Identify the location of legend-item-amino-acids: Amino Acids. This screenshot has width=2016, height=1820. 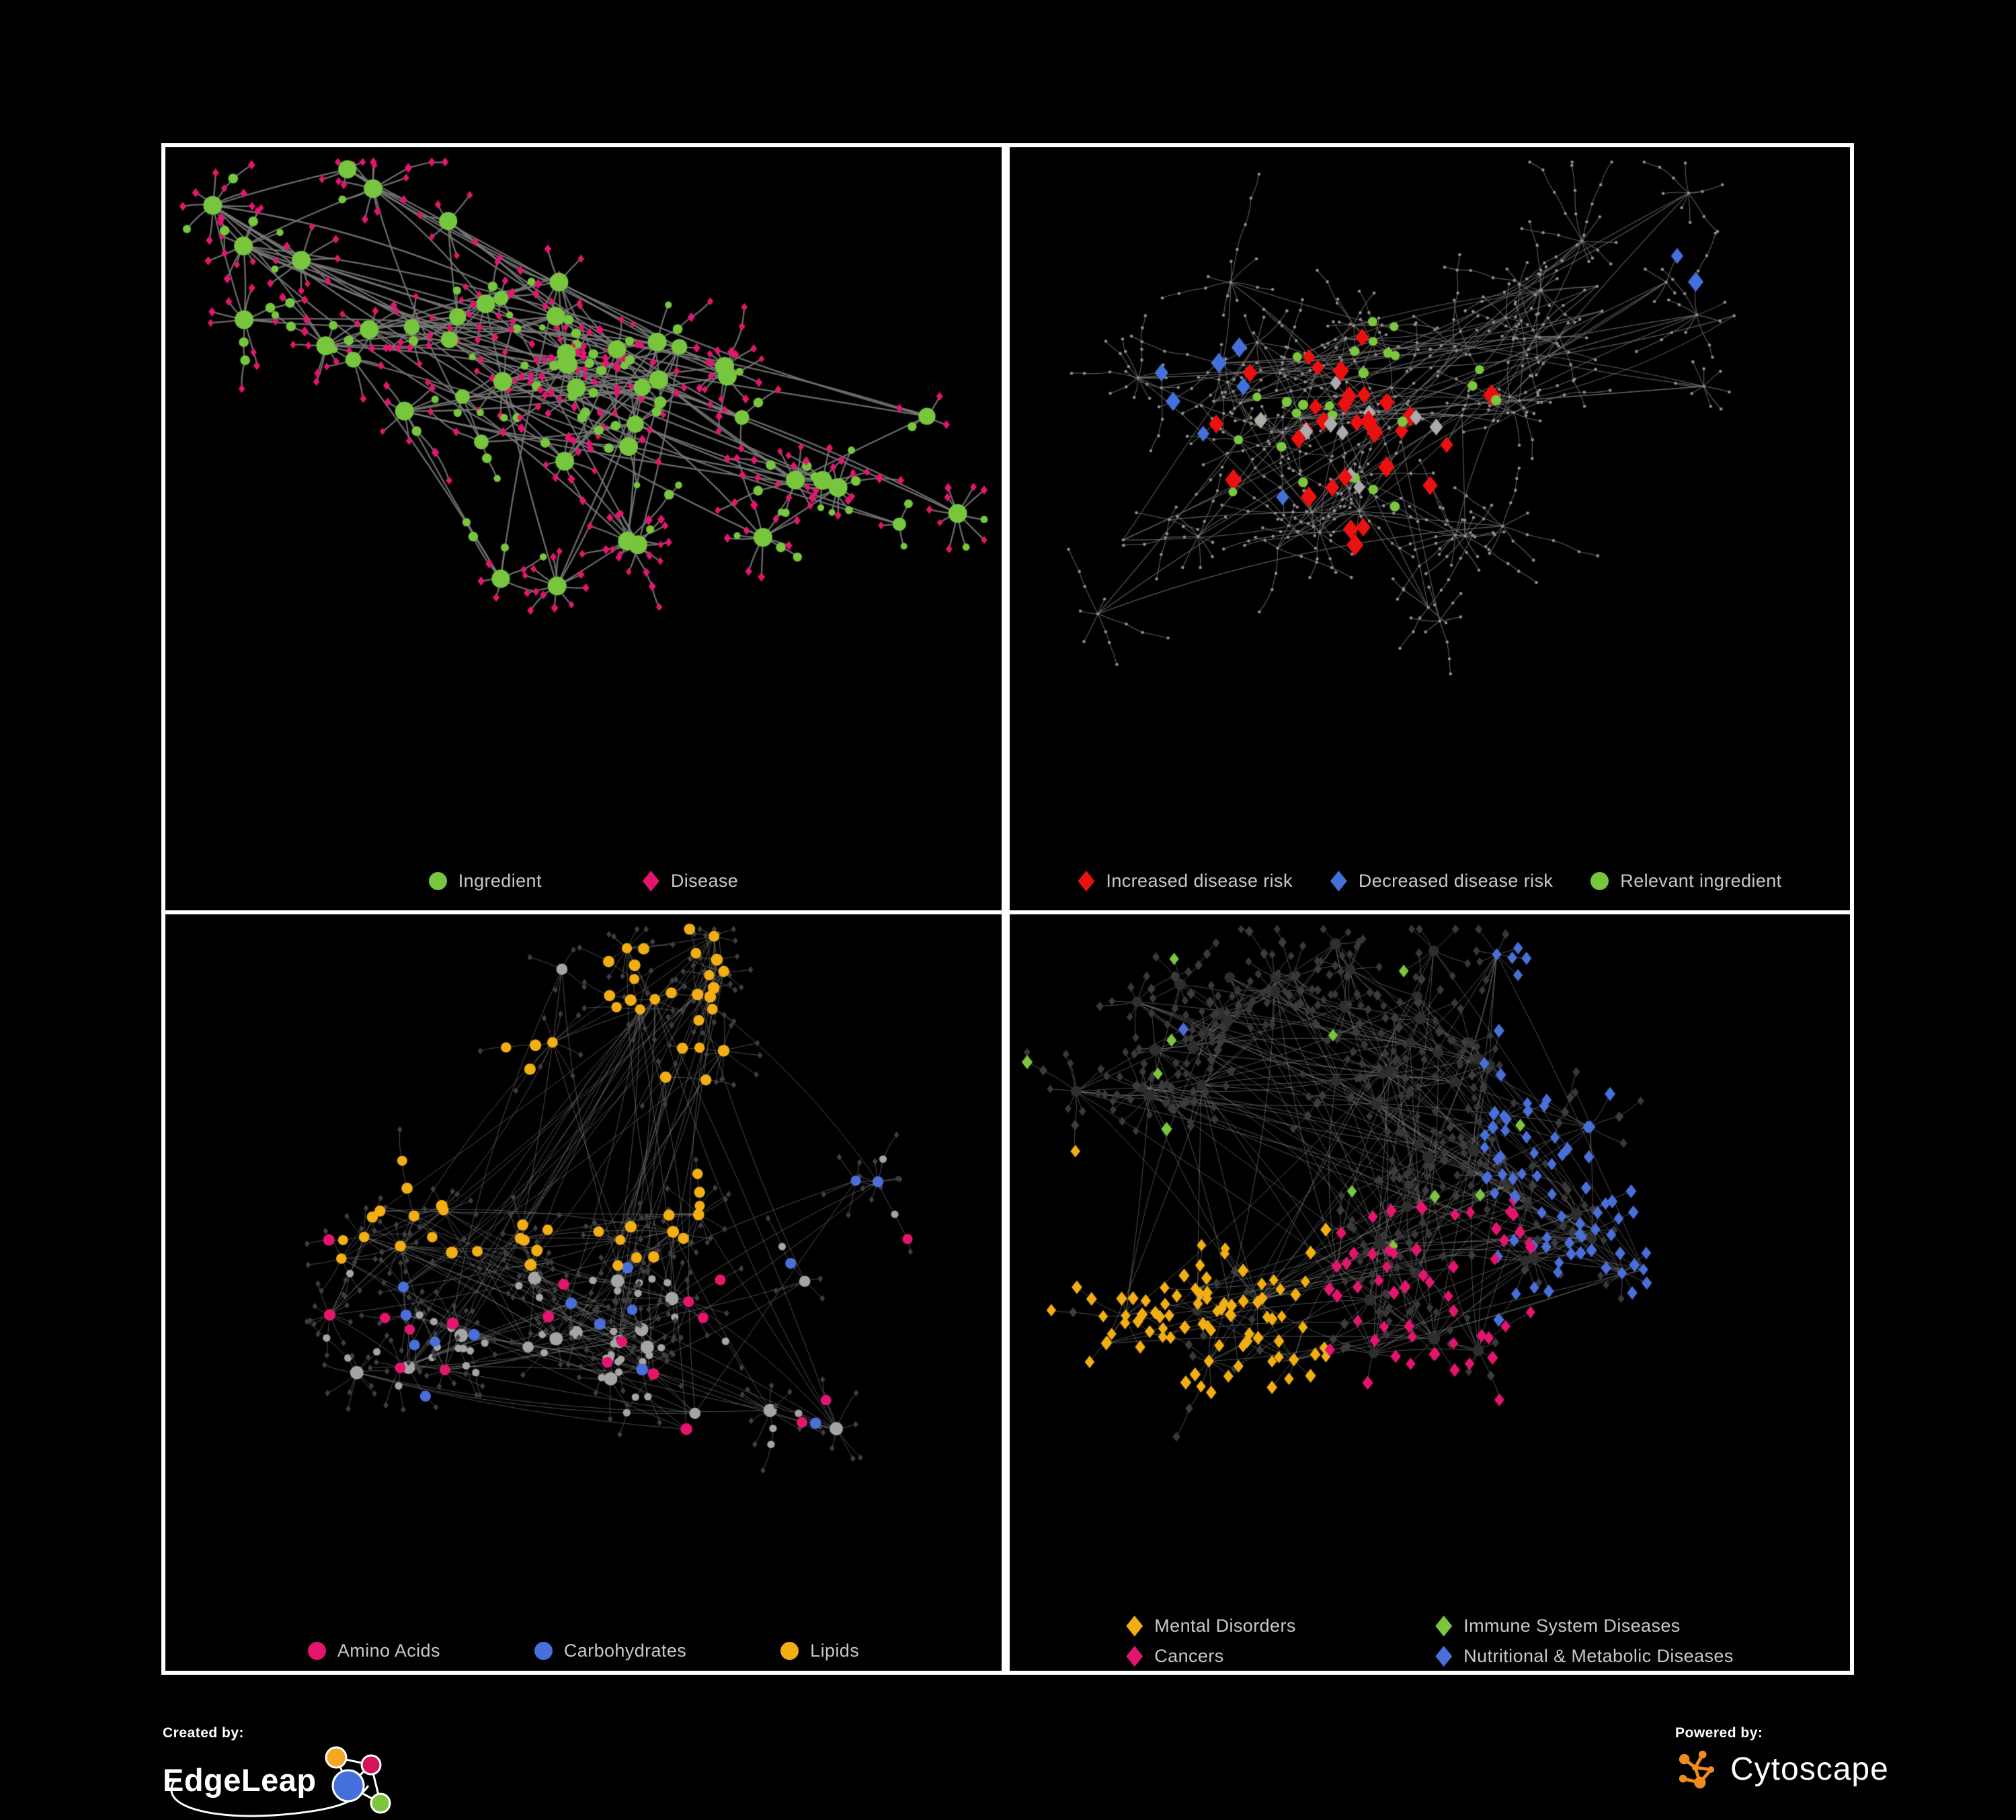
(373, 1650).